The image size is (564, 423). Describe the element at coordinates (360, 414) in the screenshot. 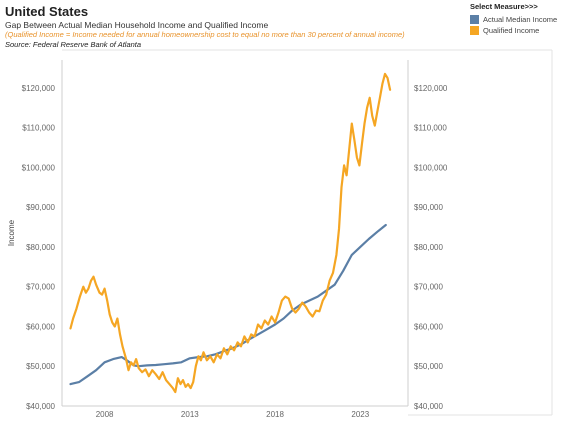

I see `x-tick-label: 2023` at that location.